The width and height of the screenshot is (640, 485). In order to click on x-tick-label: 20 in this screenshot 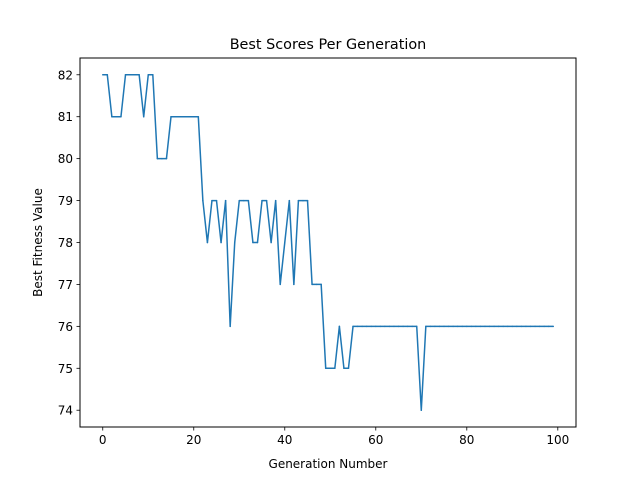, I will do `click(193, 440)`.